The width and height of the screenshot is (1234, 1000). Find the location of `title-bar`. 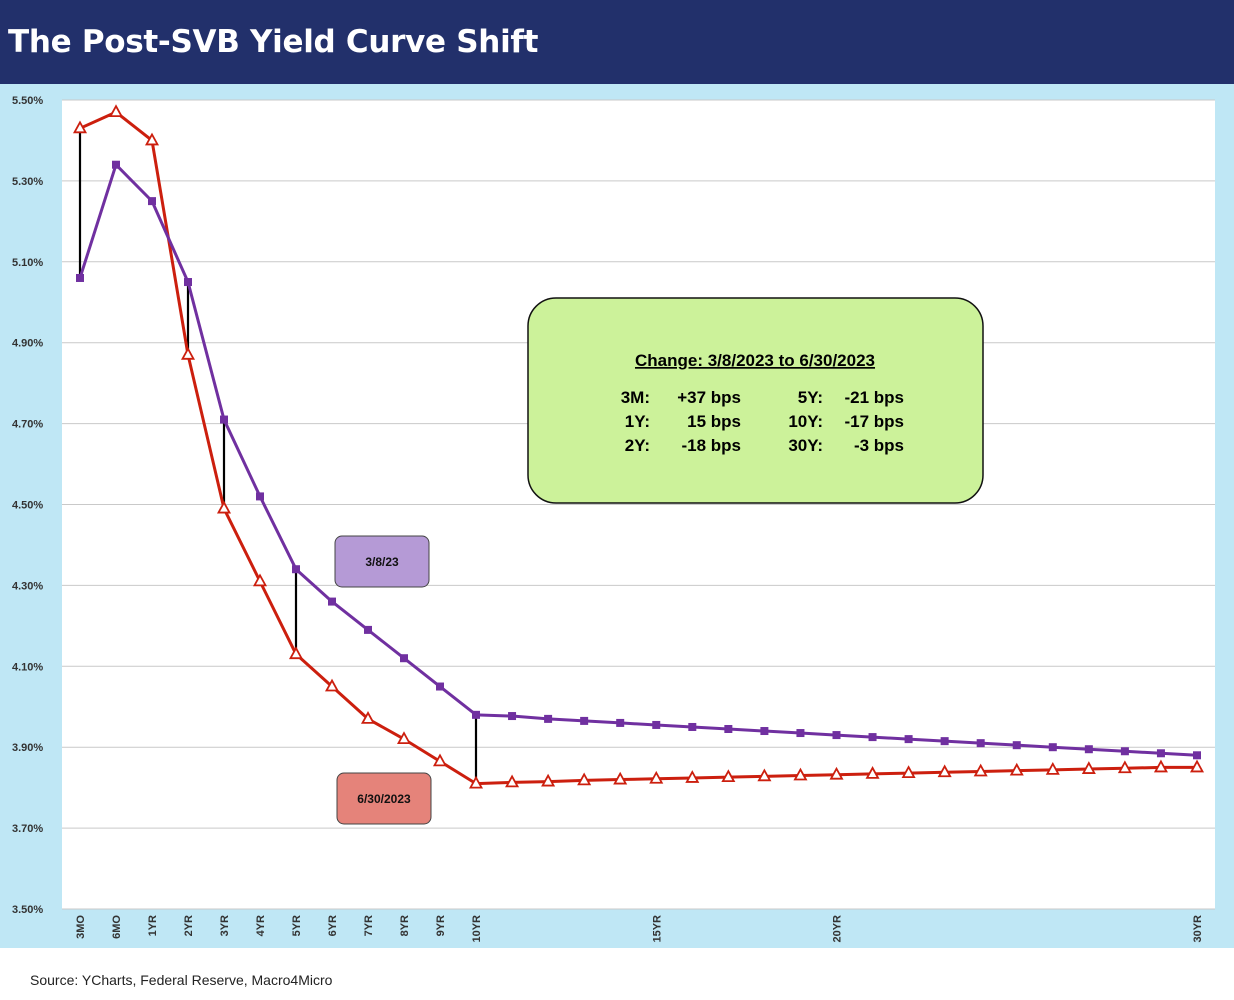

title-bar is located at coordinates (617, 42).